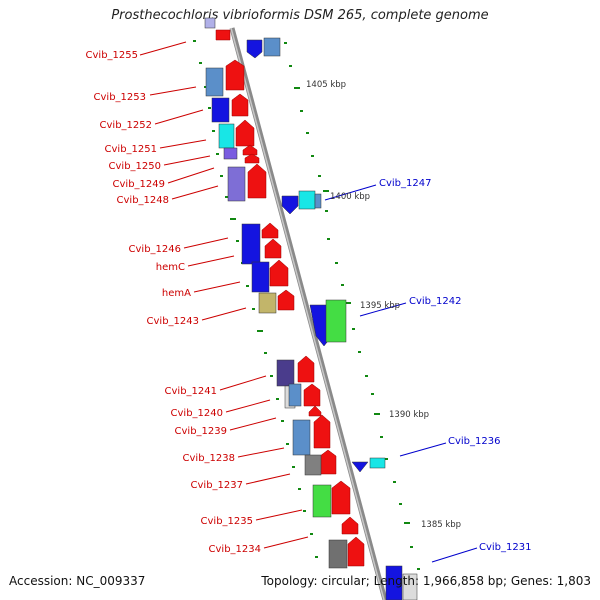  Describe the element at coordinates (126, 125) in the screenshot. I see `gene-label: Cvib_1252` at that location.